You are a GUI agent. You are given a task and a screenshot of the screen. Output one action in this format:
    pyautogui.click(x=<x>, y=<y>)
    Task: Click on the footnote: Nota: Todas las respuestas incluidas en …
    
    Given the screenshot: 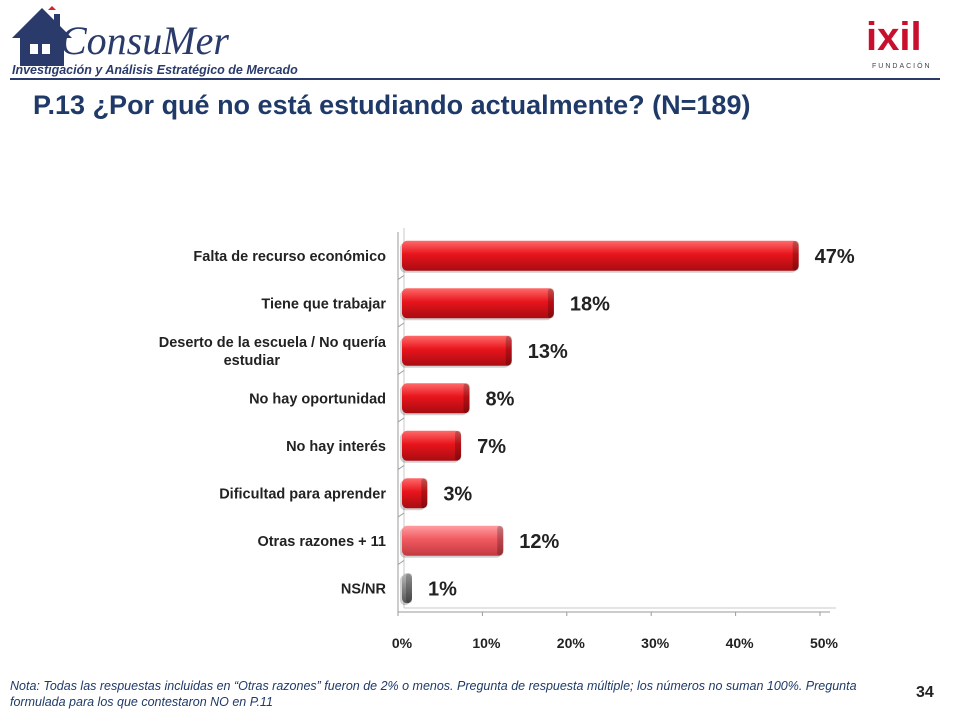 What is the action you would take?
    pyautogui.click(x=433, y=694)
    